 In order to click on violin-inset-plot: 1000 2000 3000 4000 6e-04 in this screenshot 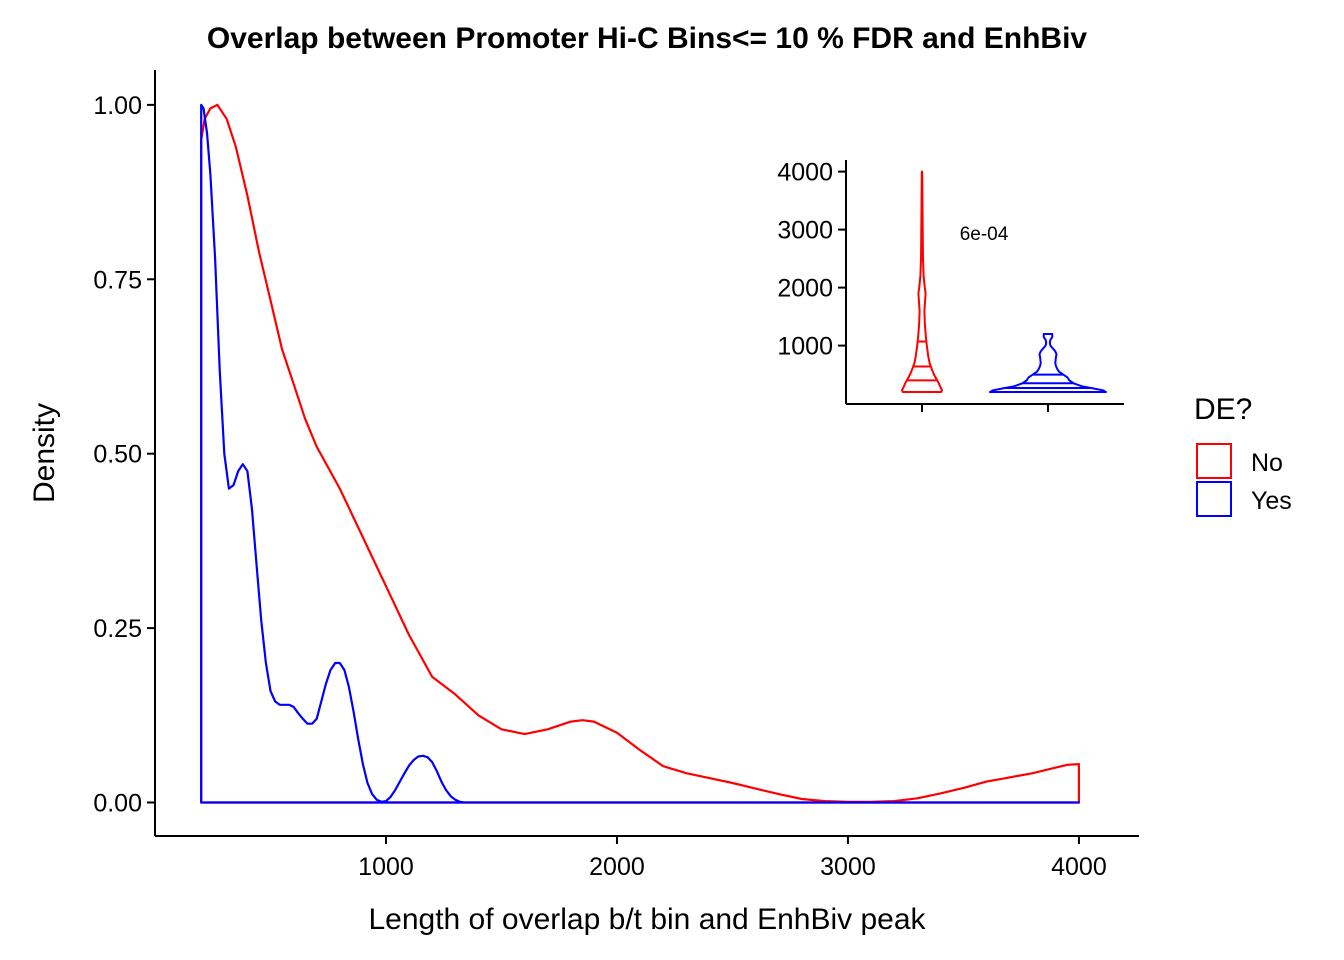, I will do `click(950, 285)`.